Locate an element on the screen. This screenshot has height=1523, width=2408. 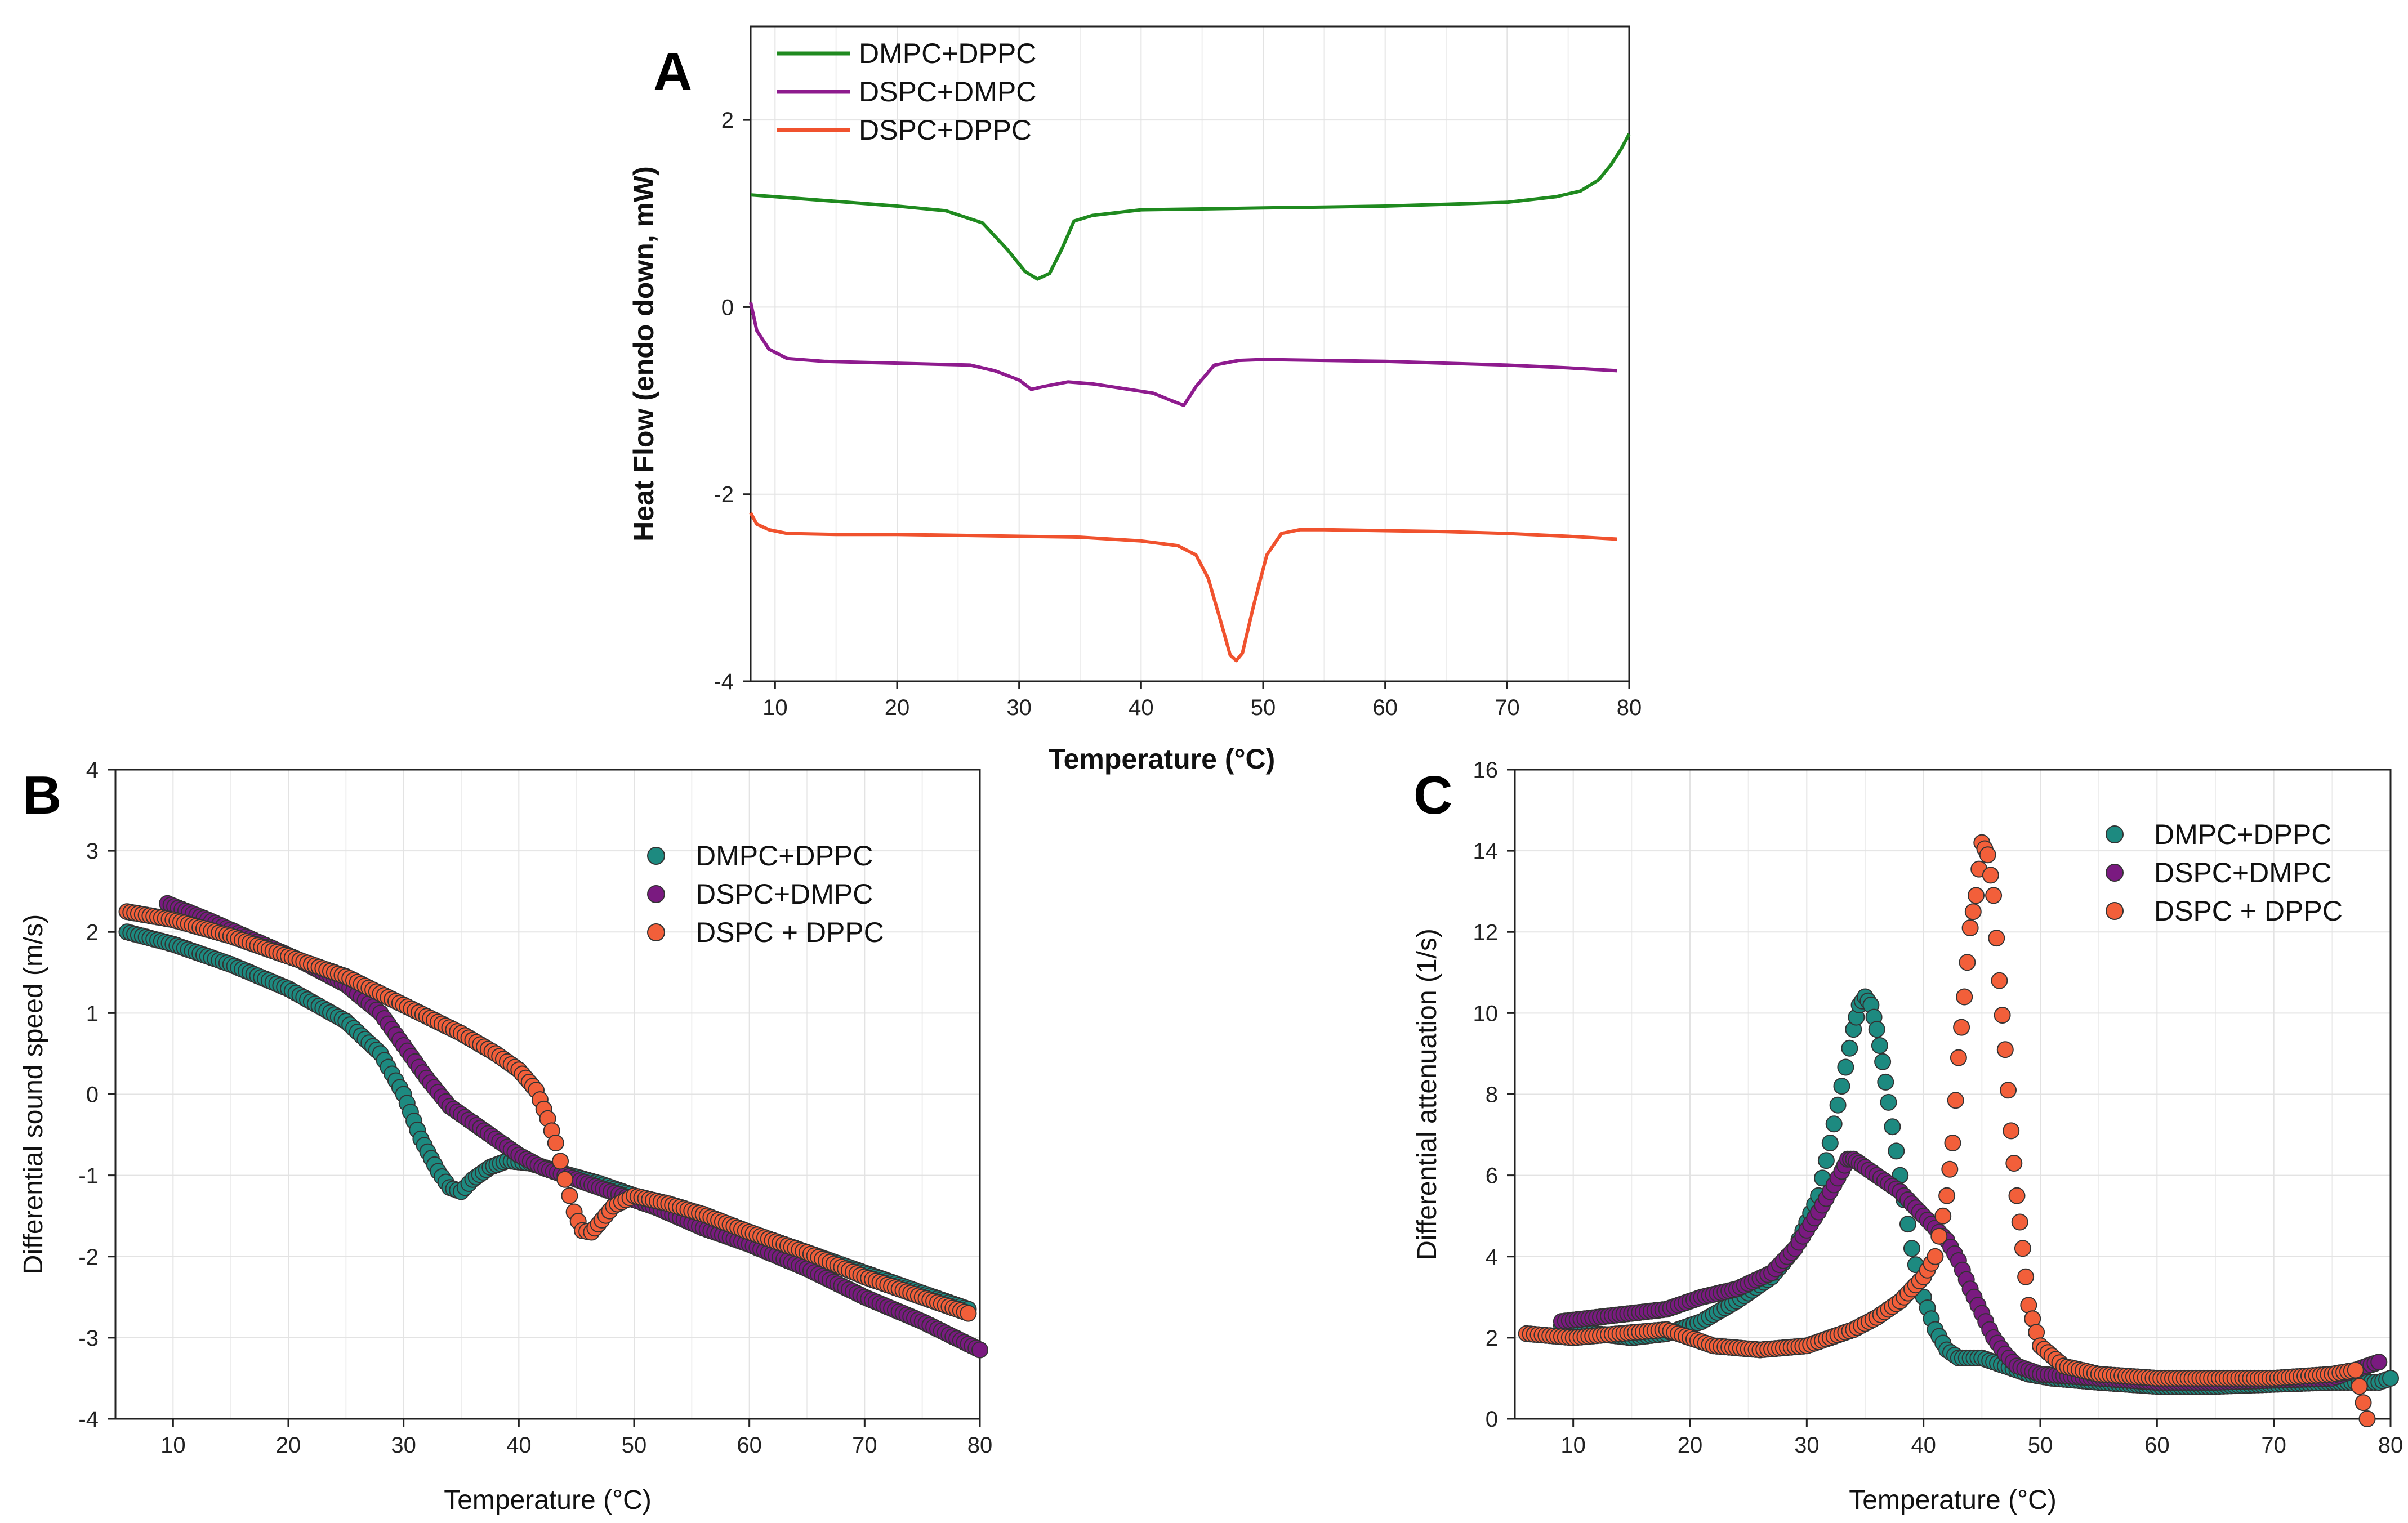
legend-label: DSPC+DPPC is located at coordinates (945, 130).